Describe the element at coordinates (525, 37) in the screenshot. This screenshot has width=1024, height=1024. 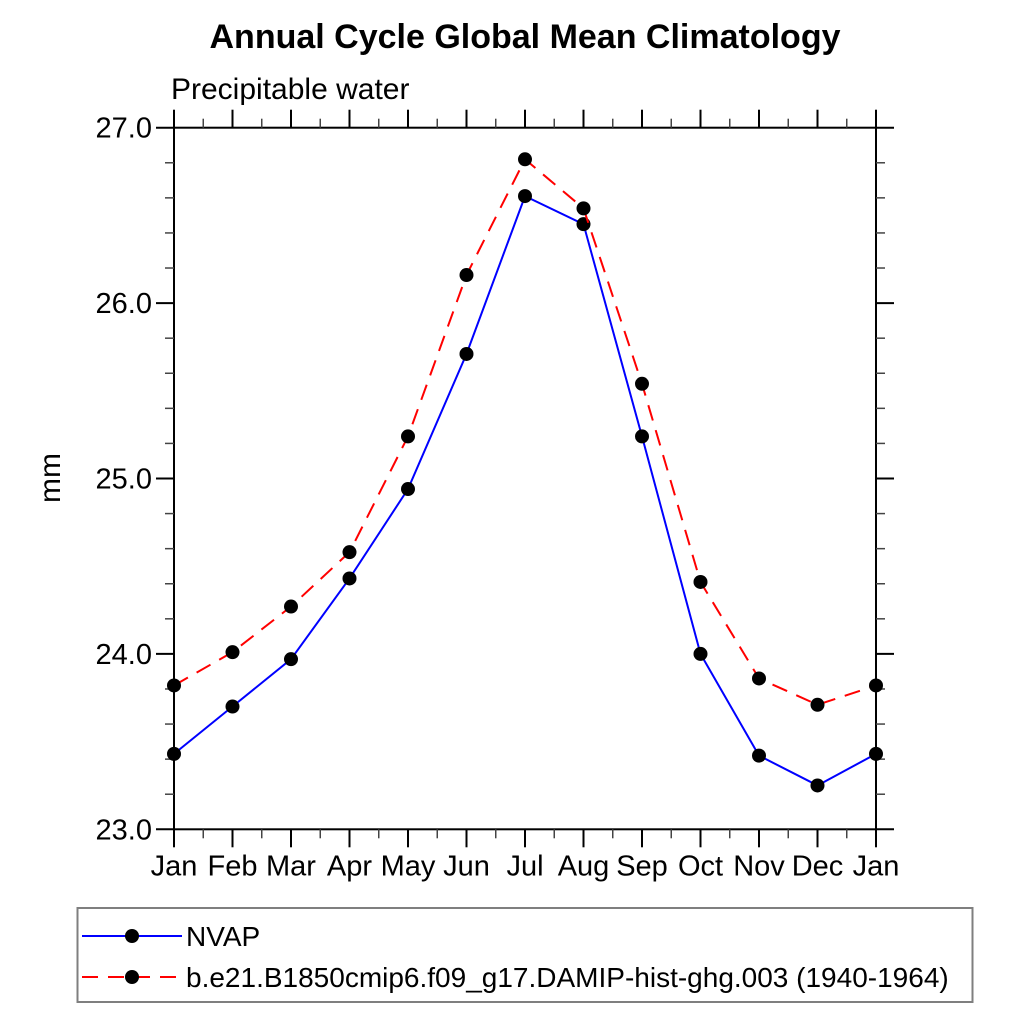
I see `chart-title: Annual Cycle Global Mean Climatology` at that location.